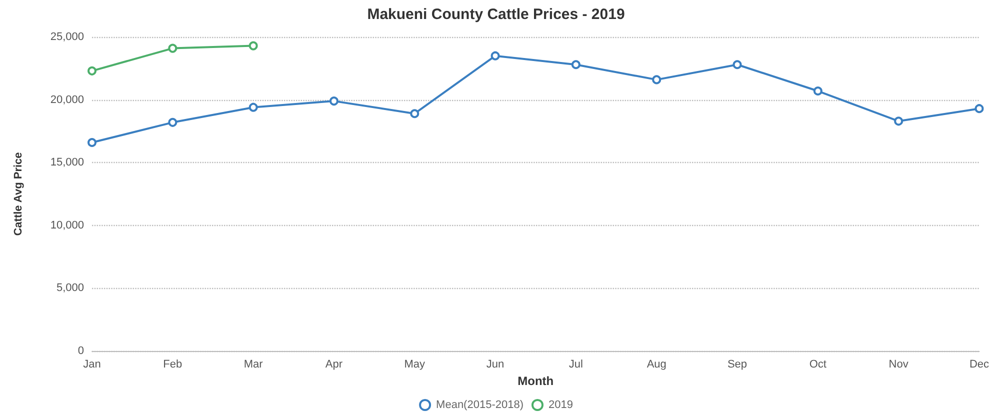  What do you see at coordinates (67, 162) in the screenshot?
I see `y-tick-label: 15,000` at bounding box center [67, 162].